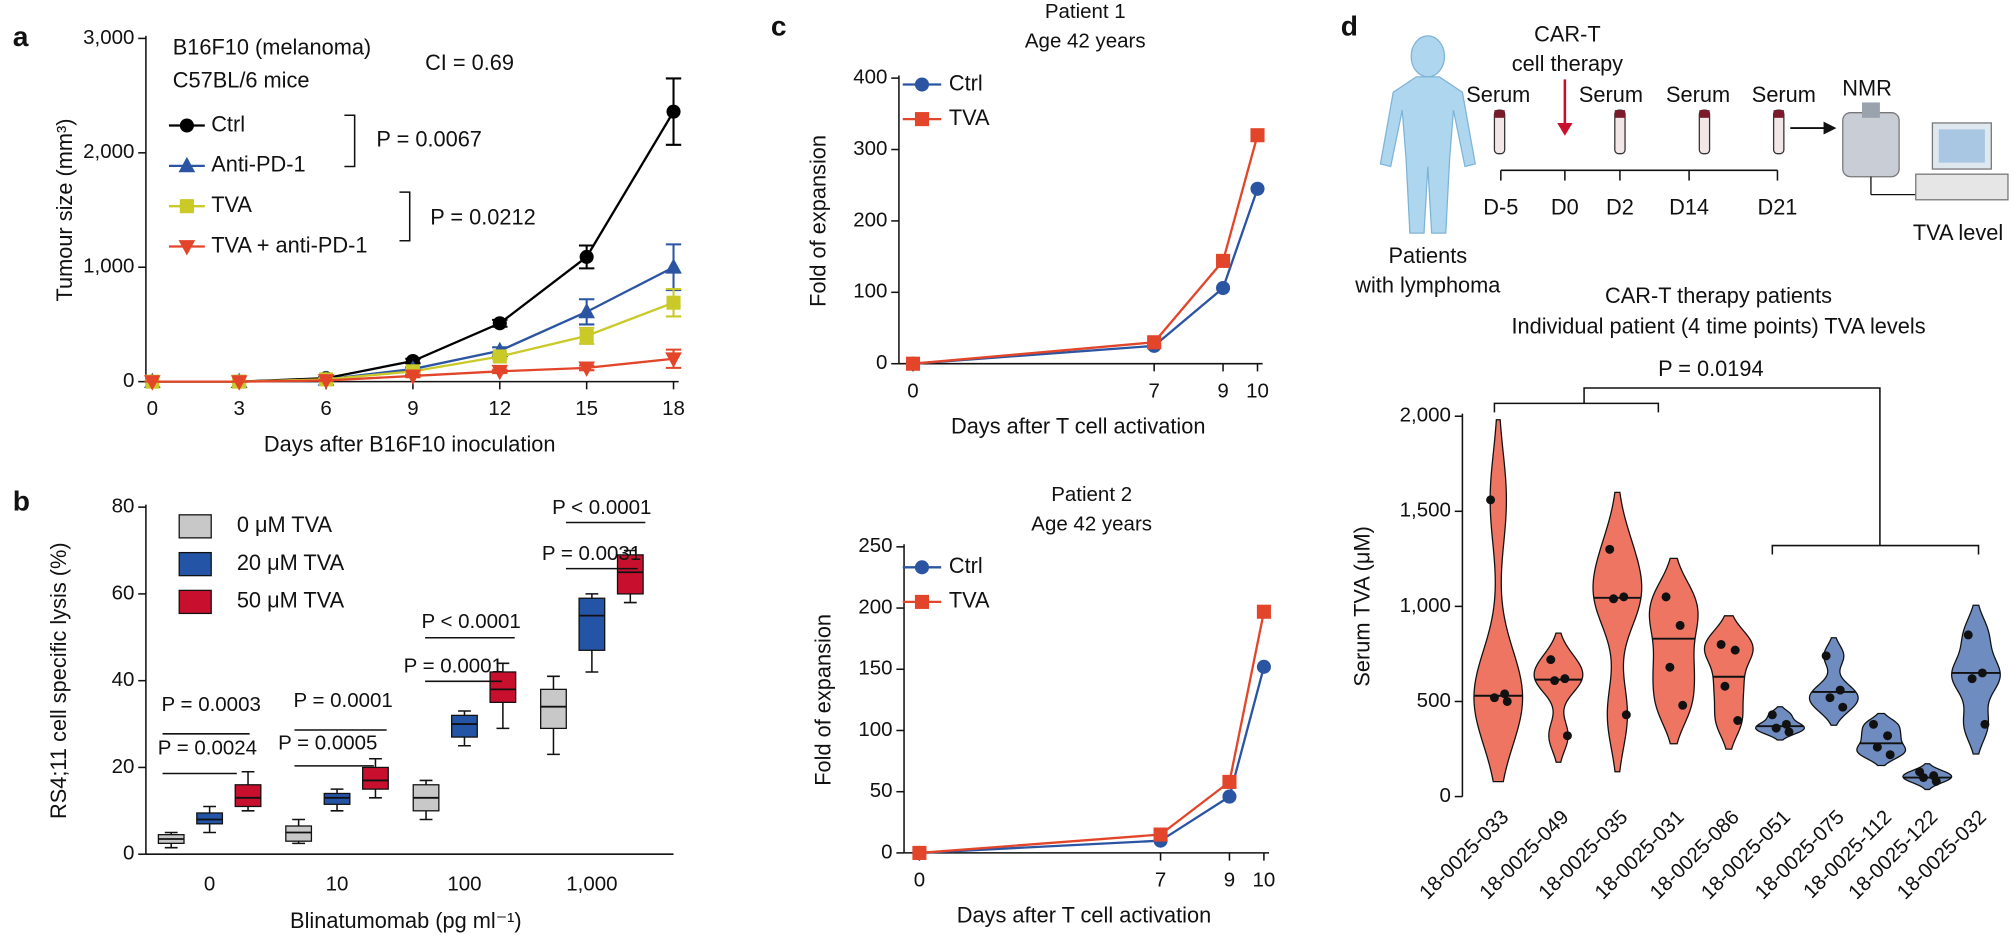  Describe the element at coordinates (123, 592) in the screenshot. I see `y-tick-label: 60` at that location.